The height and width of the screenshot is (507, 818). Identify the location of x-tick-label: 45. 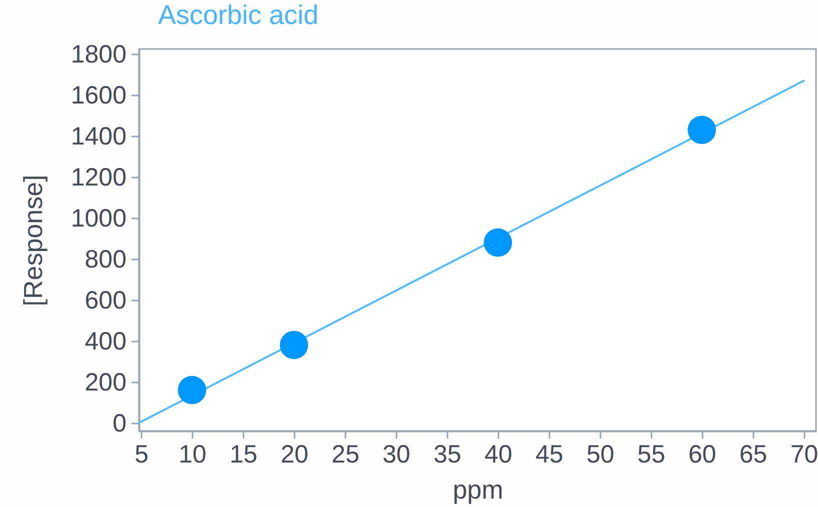
(549, 454).